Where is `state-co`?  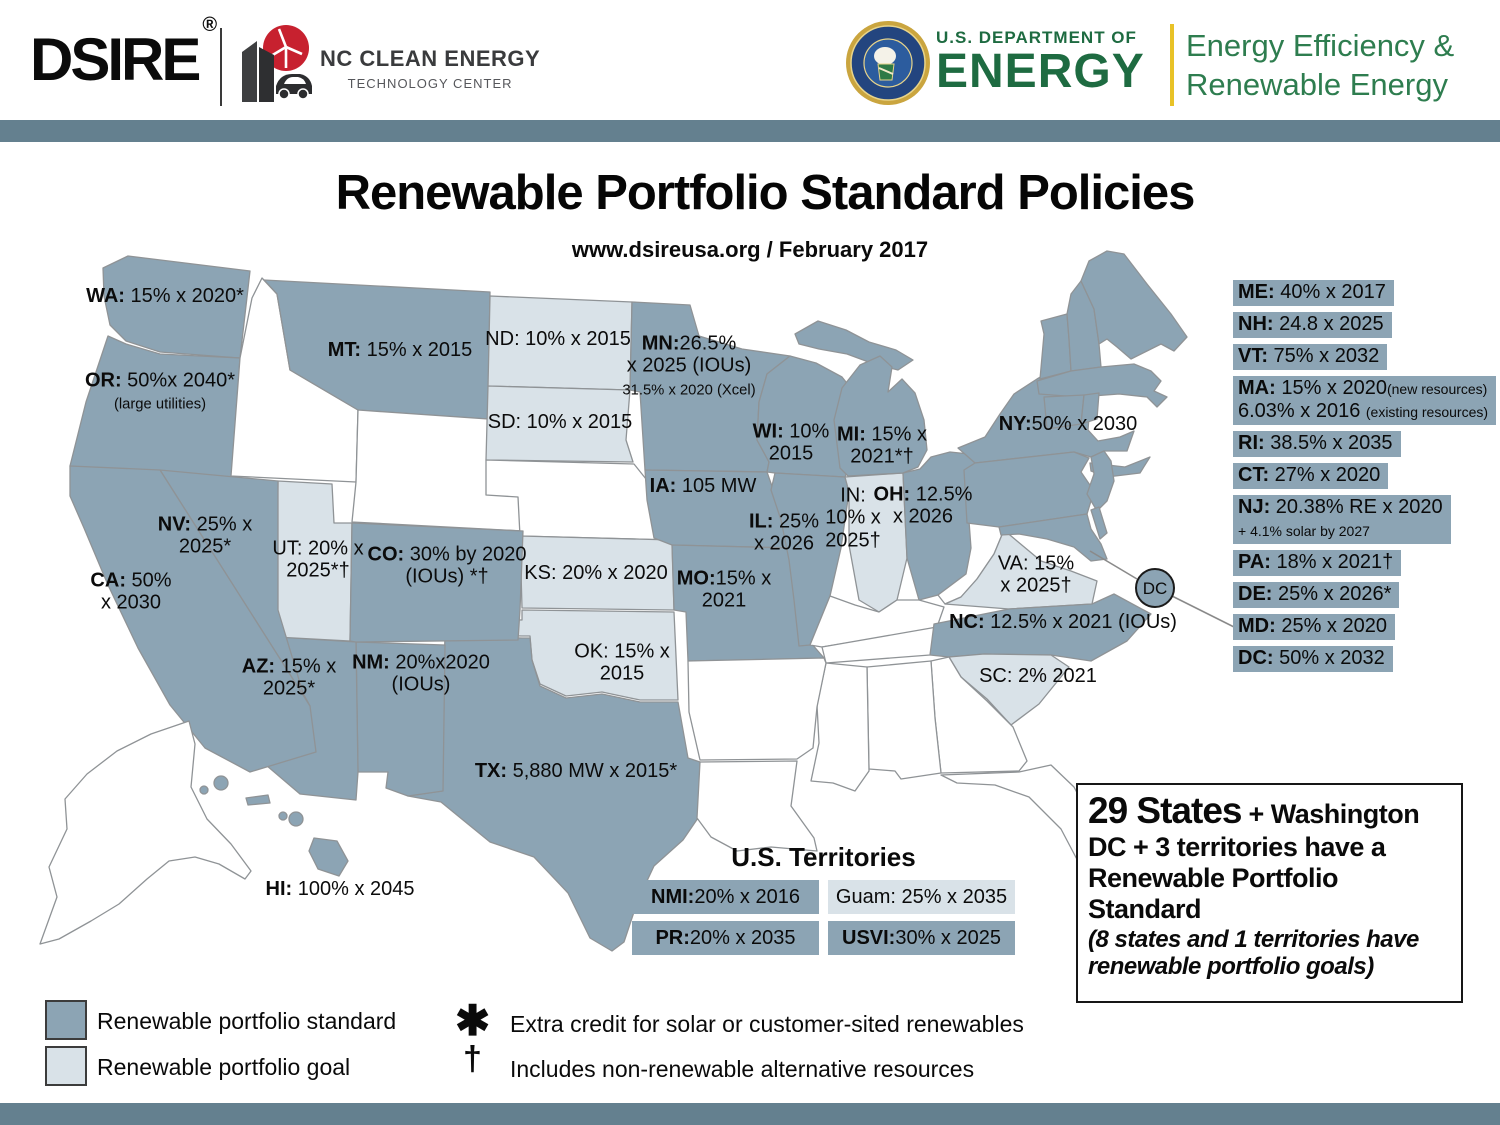
state-co is located at coordinates (436, 582).